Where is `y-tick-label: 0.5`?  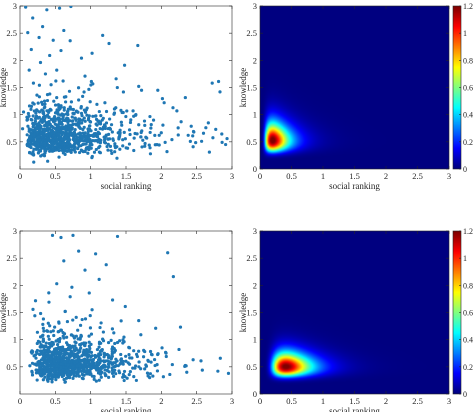 y-tick-label: 0.5 is located at coordinates (11, 367).